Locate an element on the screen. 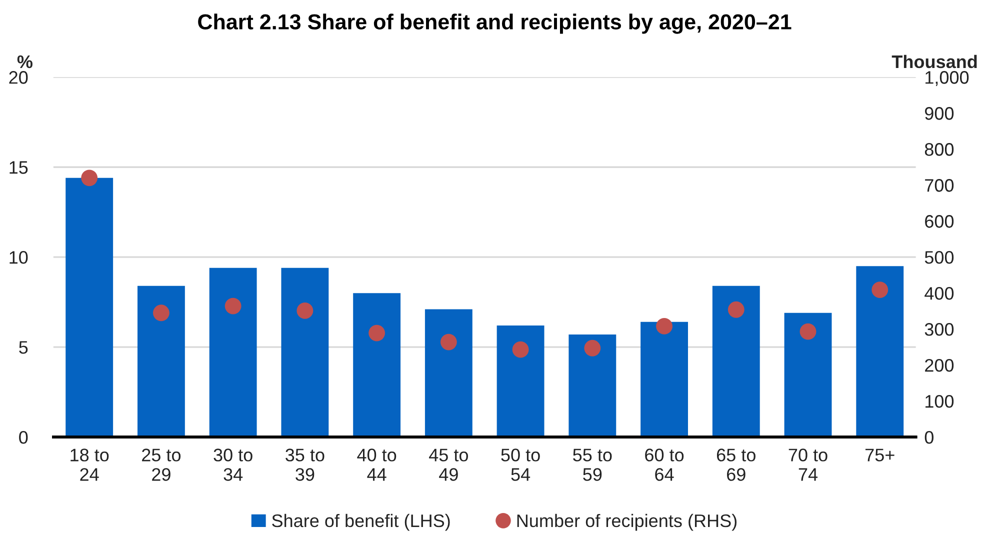 This screenshot has height=547, width=989. y2-tick-label: 900 is located at coordinates (939, 113).